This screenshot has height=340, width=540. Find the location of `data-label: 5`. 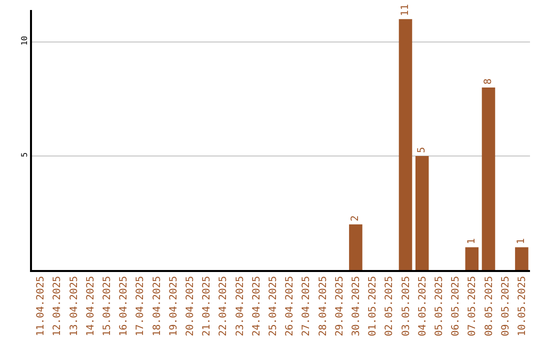

data-label: 5 is located at coordinates (422, 149).